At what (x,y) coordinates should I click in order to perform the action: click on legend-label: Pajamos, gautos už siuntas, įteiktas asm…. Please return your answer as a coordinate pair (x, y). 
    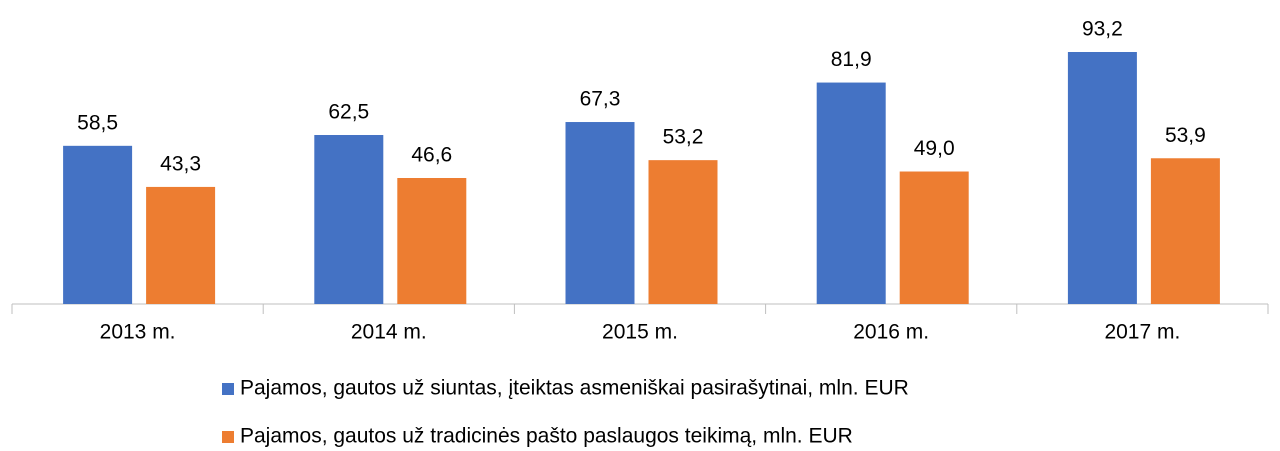
    Looking at the image, I should click on (574, 388).